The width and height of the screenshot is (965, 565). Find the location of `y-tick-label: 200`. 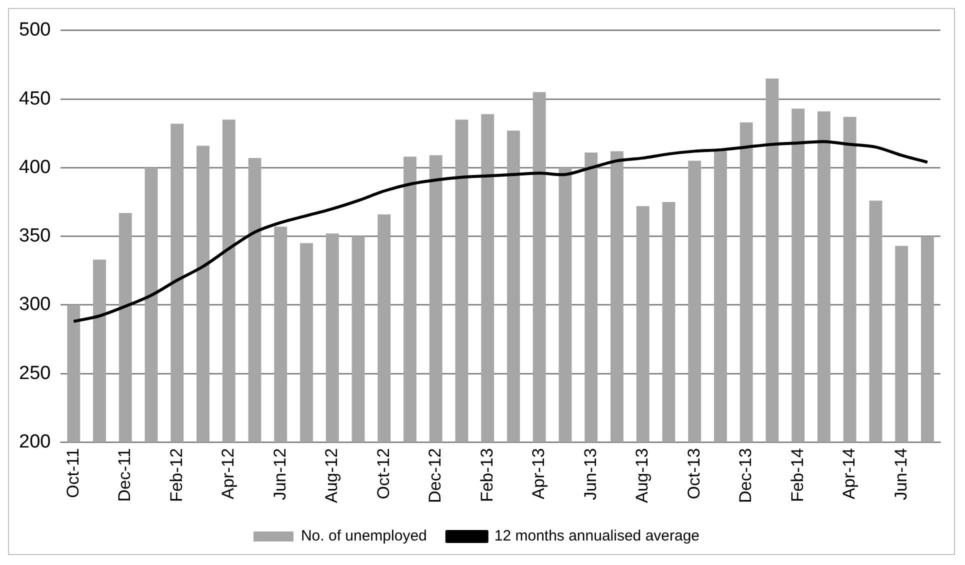

y-tick-label: 200 is located at coordinates (35, 441).